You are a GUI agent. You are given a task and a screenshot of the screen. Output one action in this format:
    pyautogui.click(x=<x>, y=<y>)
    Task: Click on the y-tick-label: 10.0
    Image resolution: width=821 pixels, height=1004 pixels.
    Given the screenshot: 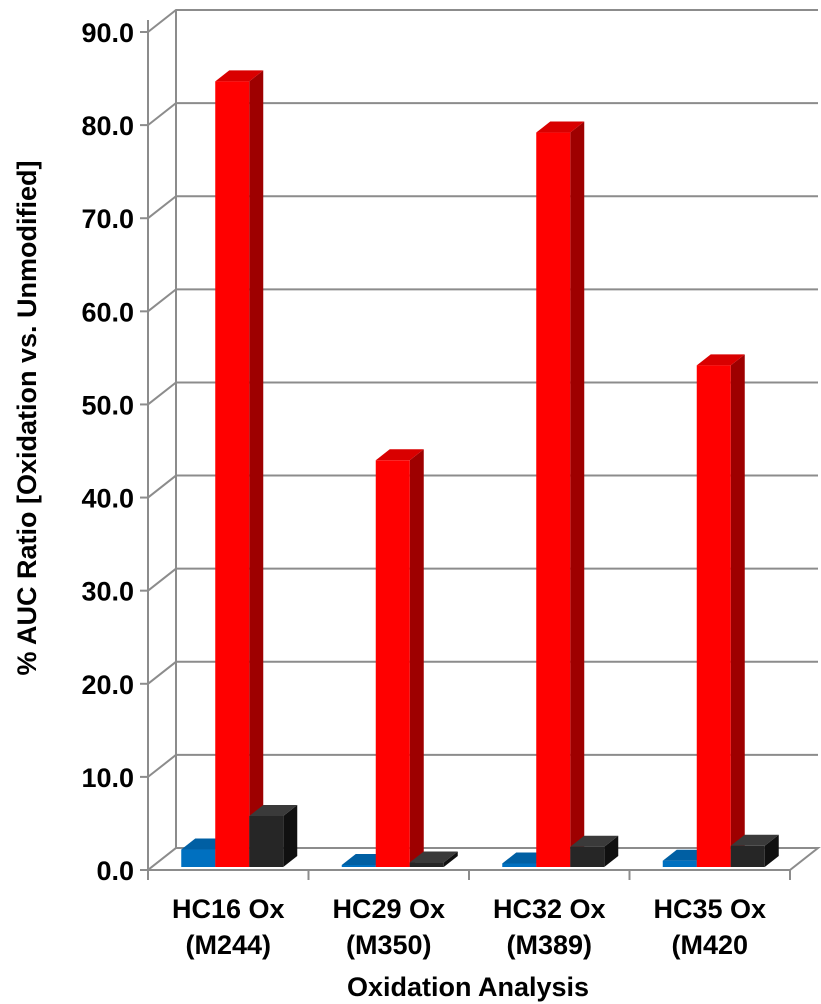 What is the action you would take?
    pyautogui.click(x=107, y=778)
    